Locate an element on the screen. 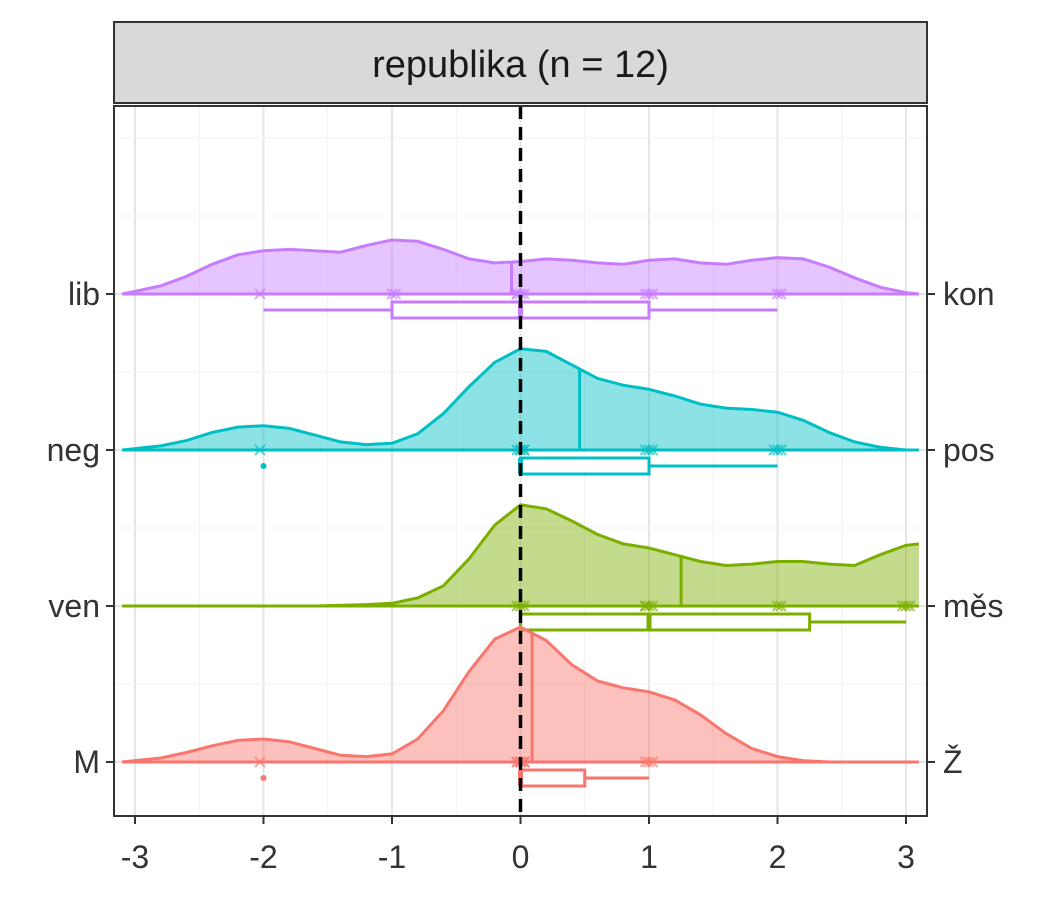  panel-strip-background is located at coordinates (520, 62).